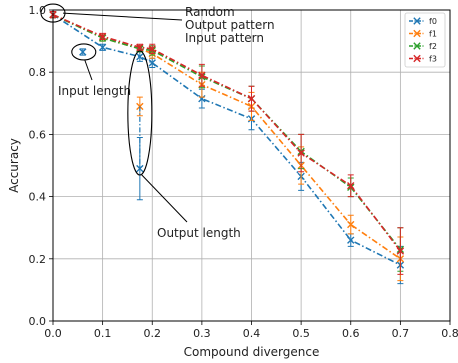 The image size is (458, 363). Describe the element at coordinates (423, 21) in the screenshot. I see `legend-entry-f0: f0` at that location.